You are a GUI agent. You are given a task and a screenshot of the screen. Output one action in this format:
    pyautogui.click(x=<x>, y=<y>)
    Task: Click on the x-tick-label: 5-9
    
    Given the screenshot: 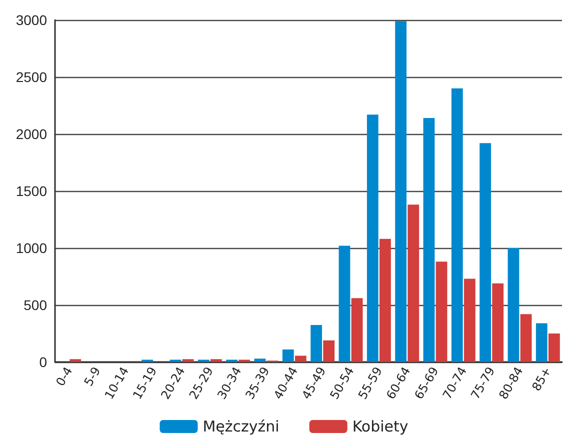 What is the action you would take?
    pyautogui.click(x=92, y=376)
    